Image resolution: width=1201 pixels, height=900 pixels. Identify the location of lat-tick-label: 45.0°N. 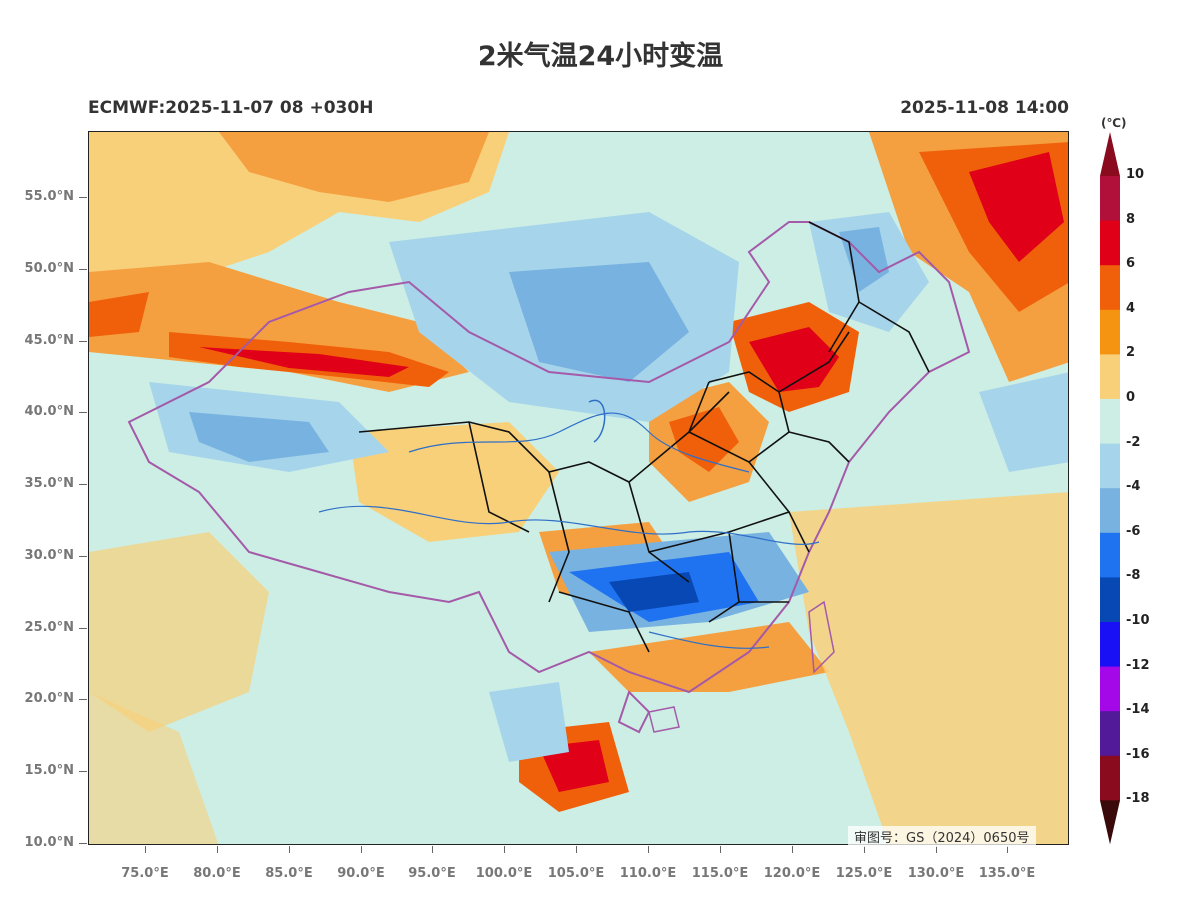
(49, 340).